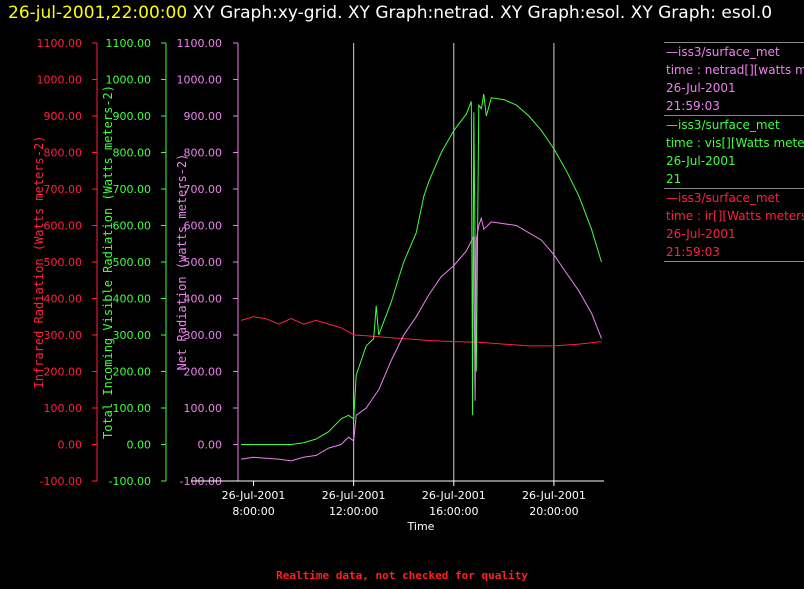 This screenshot has height=589, width=804. Describe the element at coordinates (182, 262) in the screenshot. I see `y-axis-label: Net Radiation (watts meters-2)` at that location.